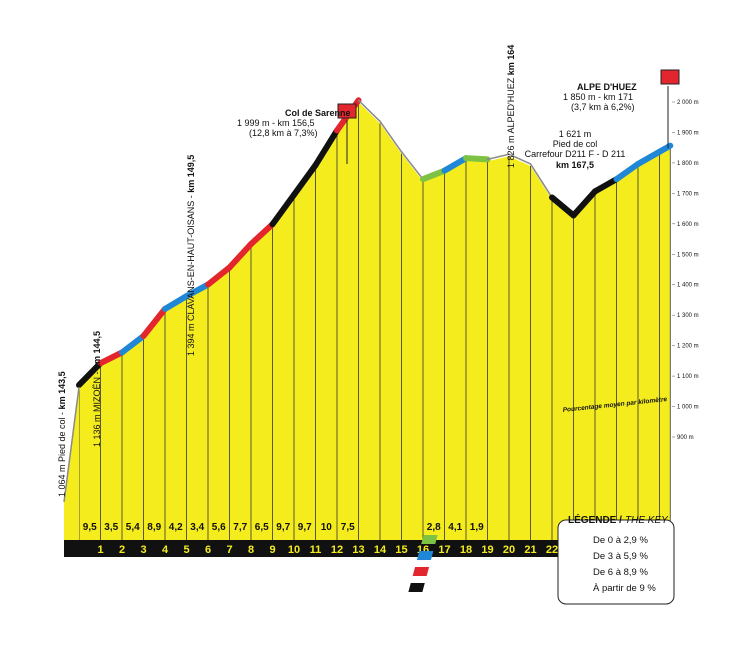 The width and height of the screenshot is (748, 650). I want to click on lead-in, so click(71, 463).